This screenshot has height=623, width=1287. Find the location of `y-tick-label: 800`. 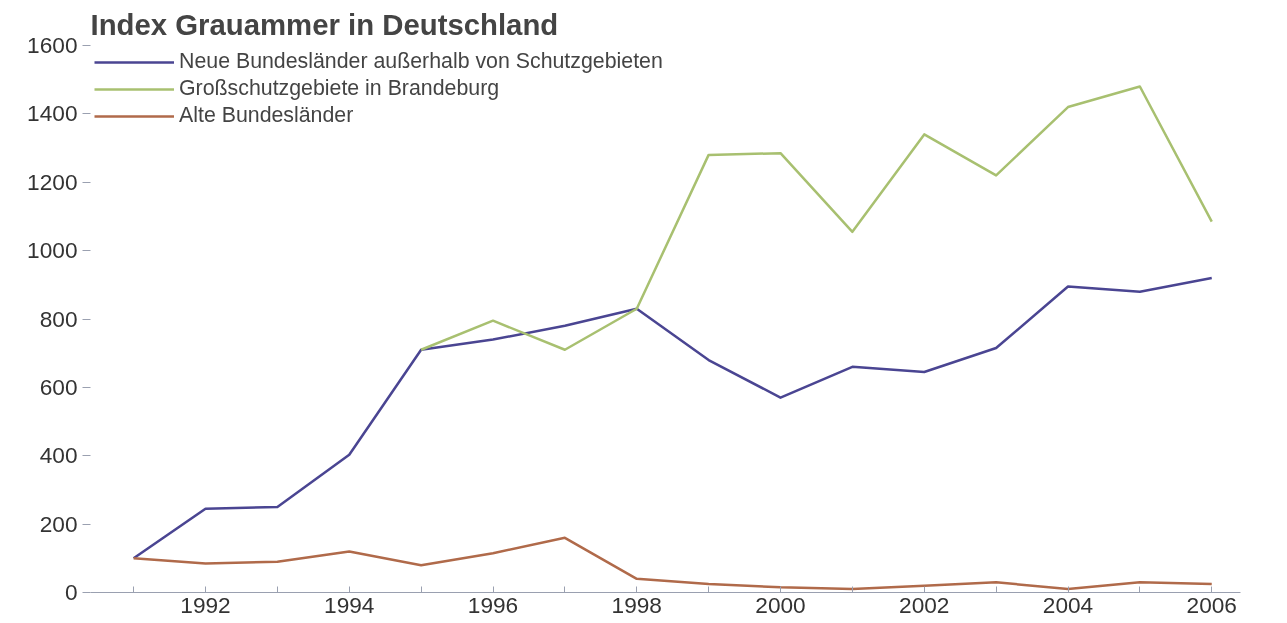

y-tick-label: 800 is located at coordinates (58, 318).